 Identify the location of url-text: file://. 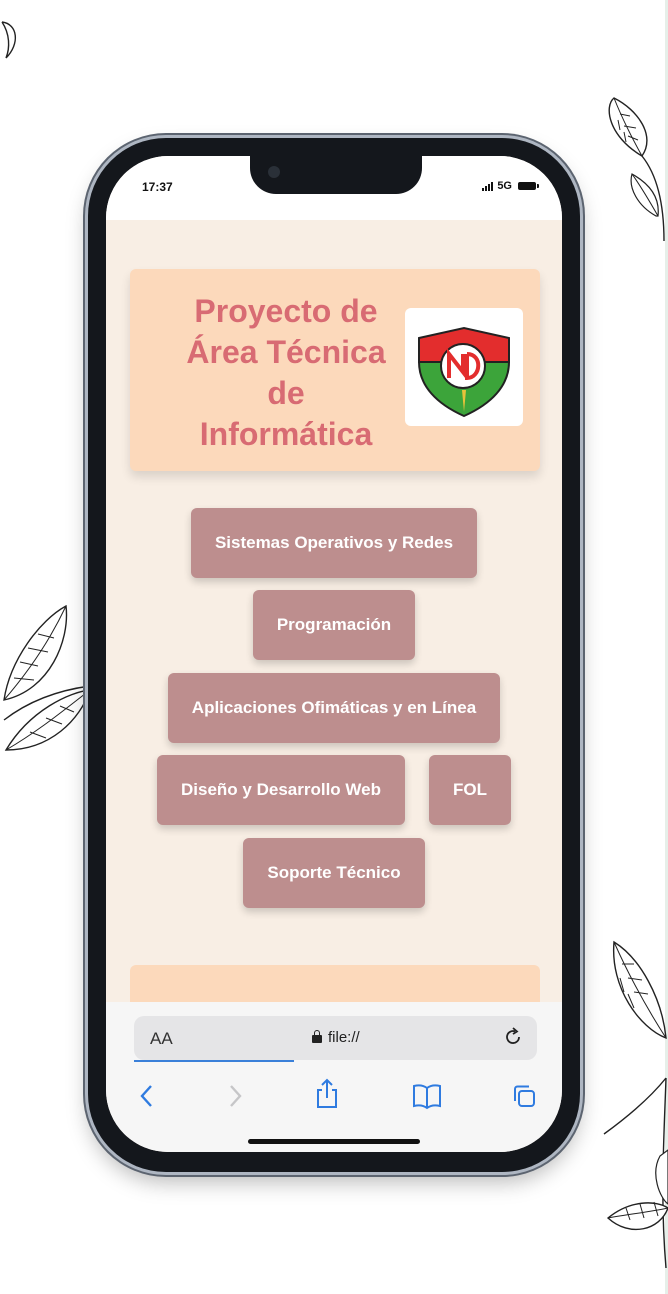
(344, 1037).